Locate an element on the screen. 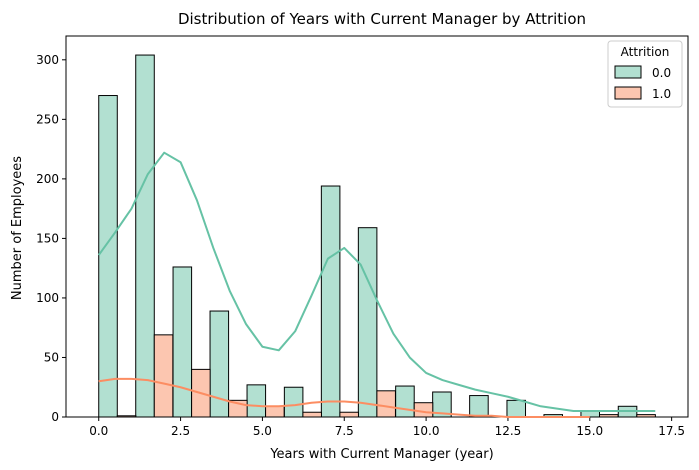  x-axis-label: Years with Current Manager (year) is located at coordinates (381, 454).